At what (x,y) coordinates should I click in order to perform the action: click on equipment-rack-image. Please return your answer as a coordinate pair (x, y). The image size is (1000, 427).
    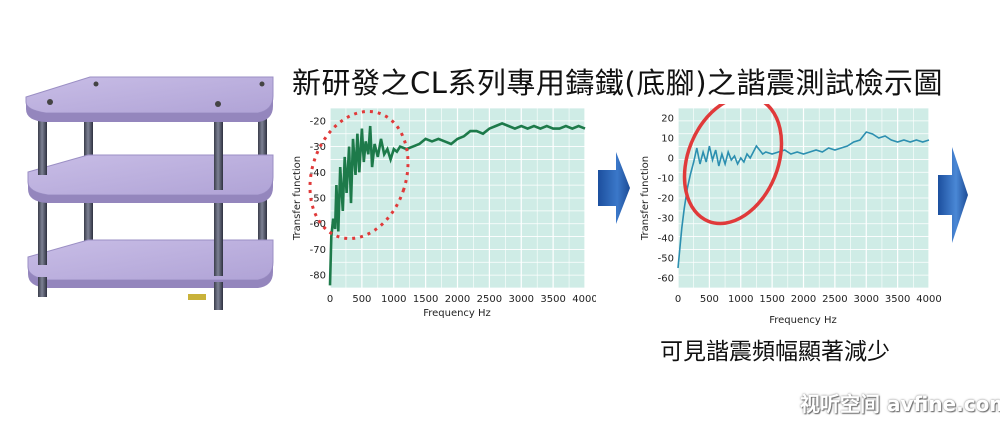
    Looking at the image, I should click on (149, 193).